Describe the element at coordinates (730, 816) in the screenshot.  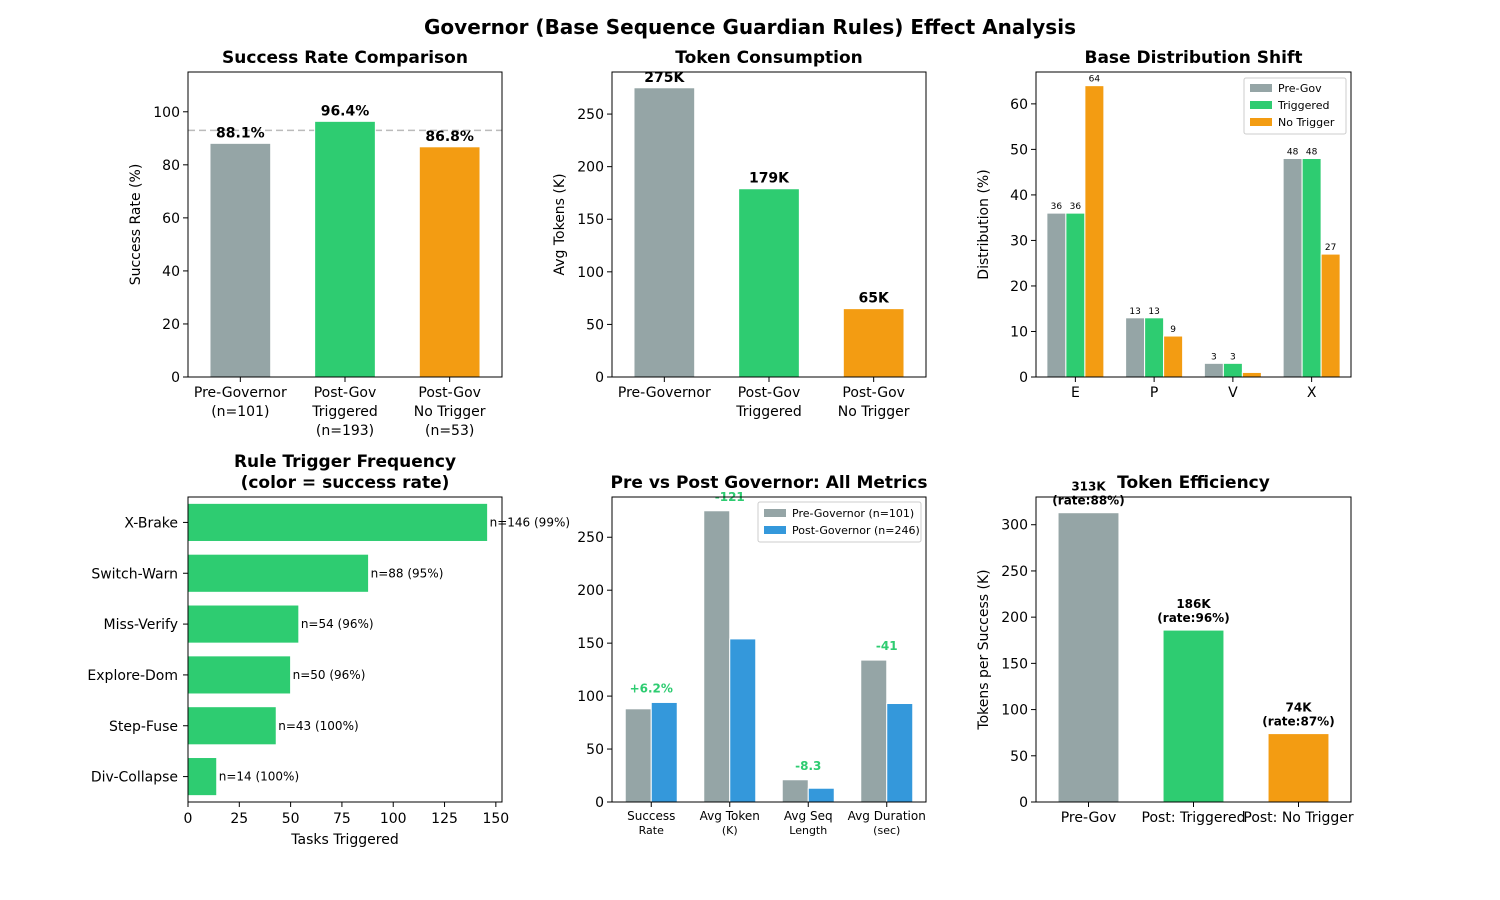
I see `x-tick-label: Avg Token` at that location.